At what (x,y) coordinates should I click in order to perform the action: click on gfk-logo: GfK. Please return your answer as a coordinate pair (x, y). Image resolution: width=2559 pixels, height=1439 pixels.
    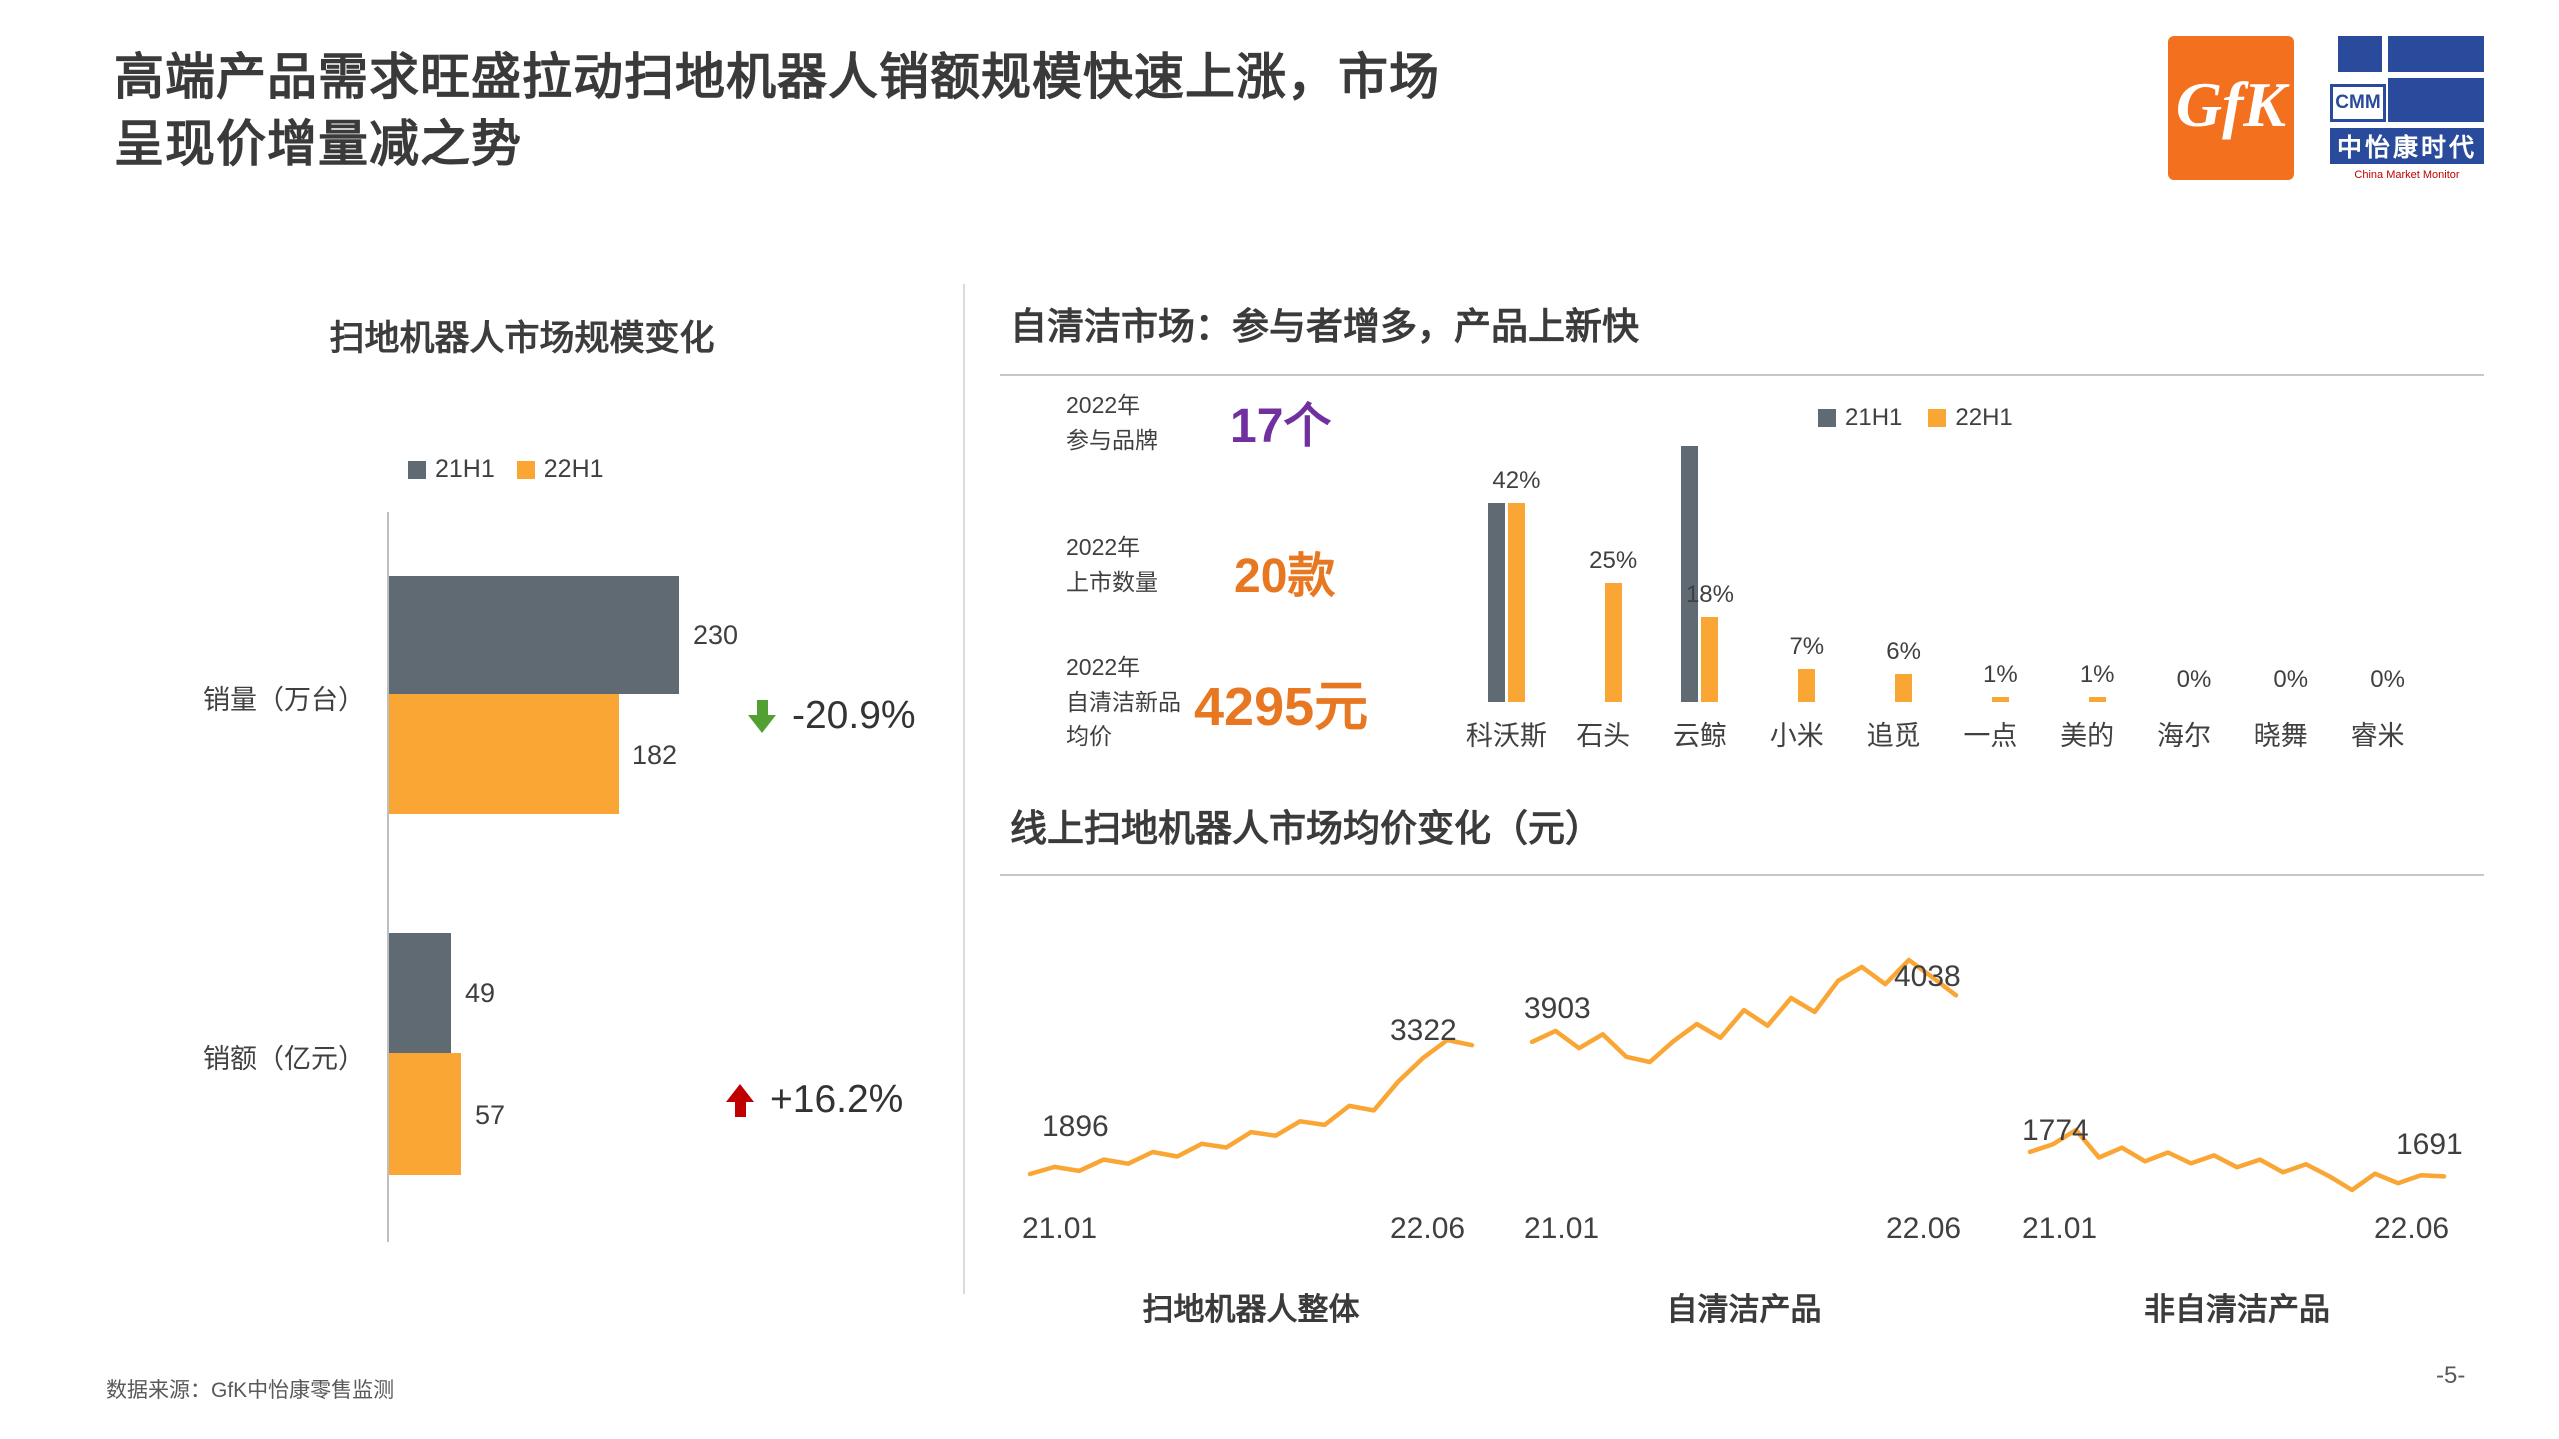
    Looking at the image, I should click on (2231, 108).